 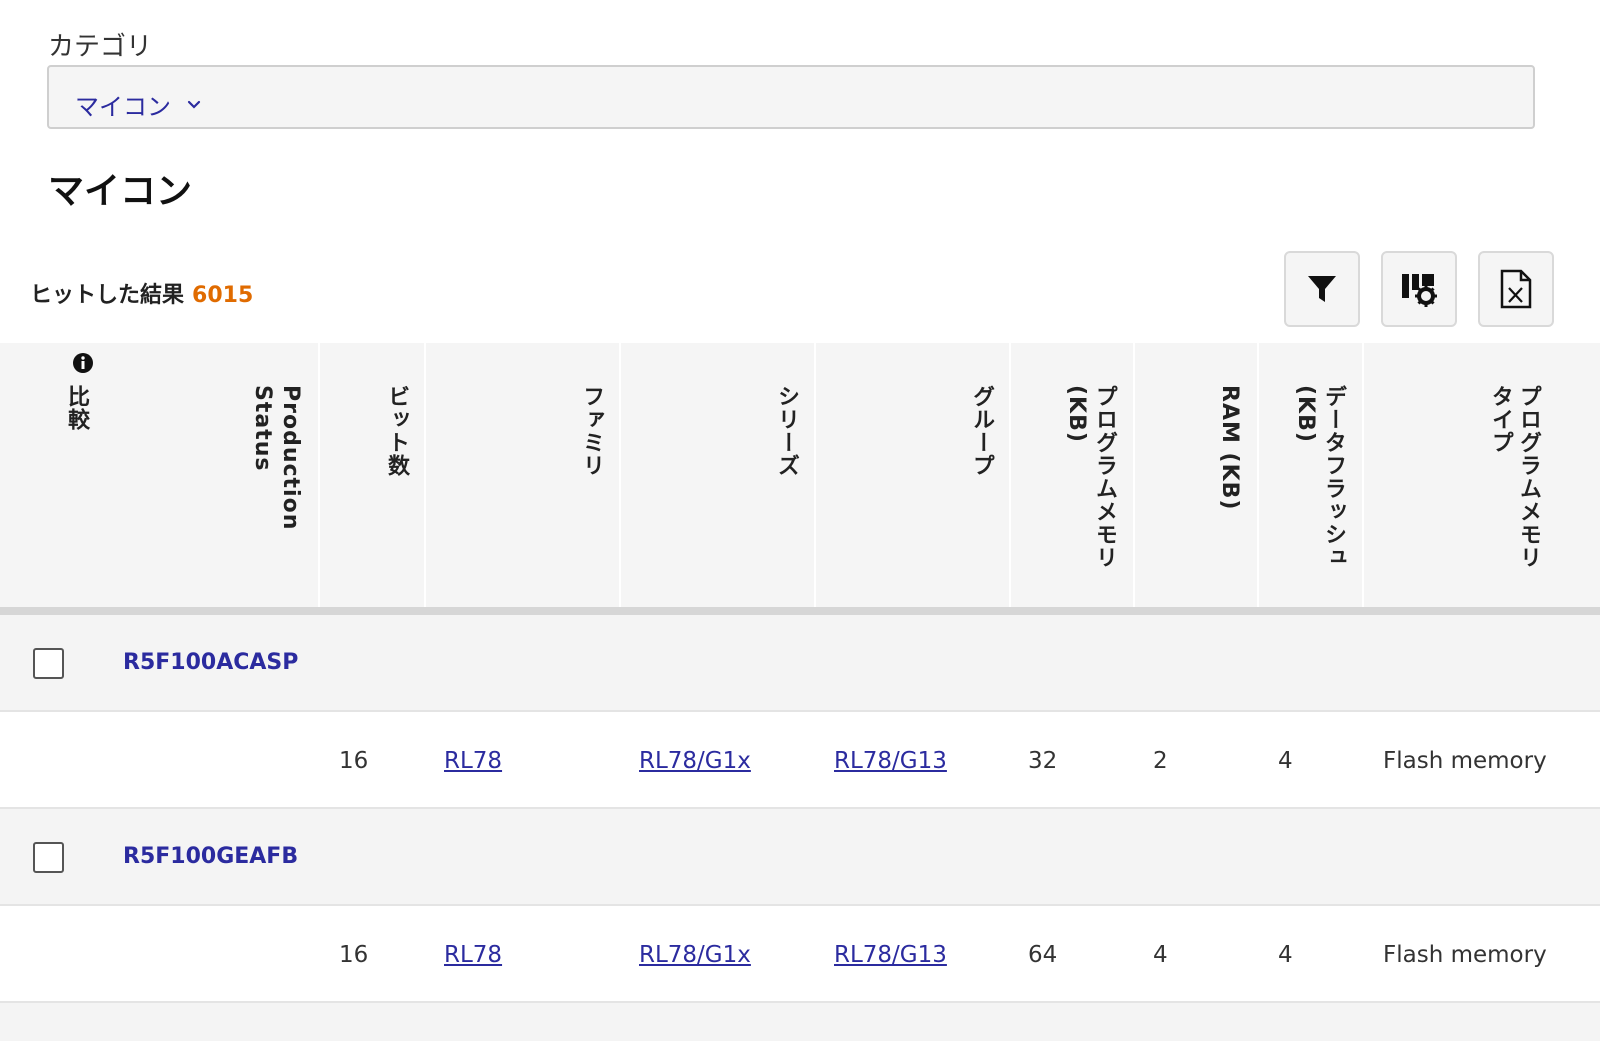 I want to click on filter-icon, so click(x=1322, y=289).